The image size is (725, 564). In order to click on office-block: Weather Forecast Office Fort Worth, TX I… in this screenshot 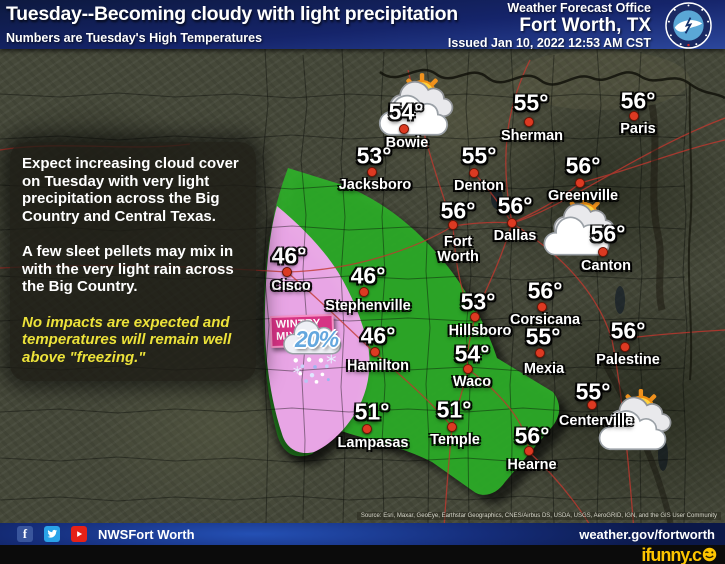, I will do `click(549, 26)`.